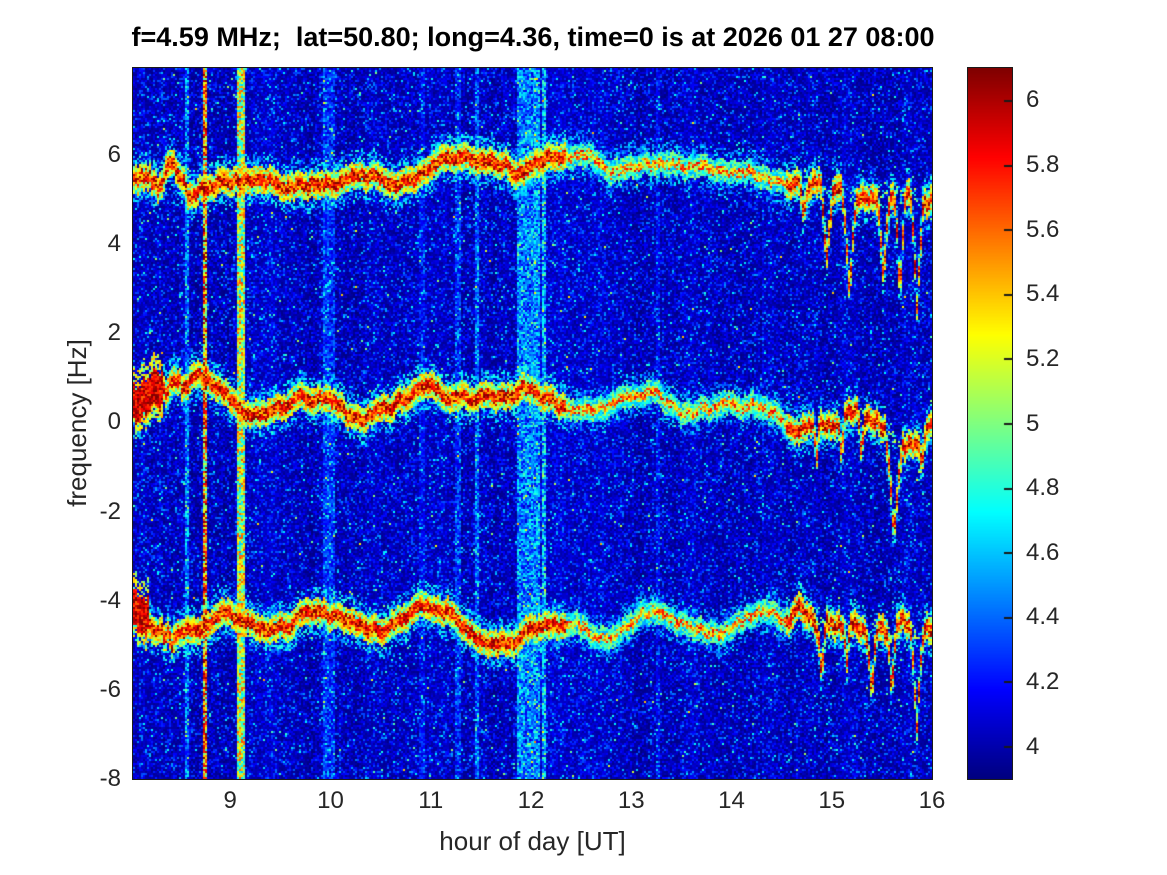 This screenshot has width=1167, height=875. I want to click on x-tick-label: 15, so click(832, 800).